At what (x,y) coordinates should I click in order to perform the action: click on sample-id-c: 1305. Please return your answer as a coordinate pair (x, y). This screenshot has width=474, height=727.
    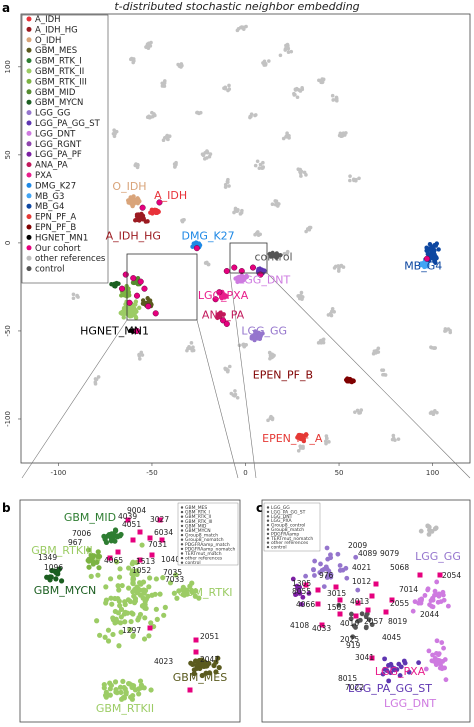
    Looking at the image, I should click on (301, 583).